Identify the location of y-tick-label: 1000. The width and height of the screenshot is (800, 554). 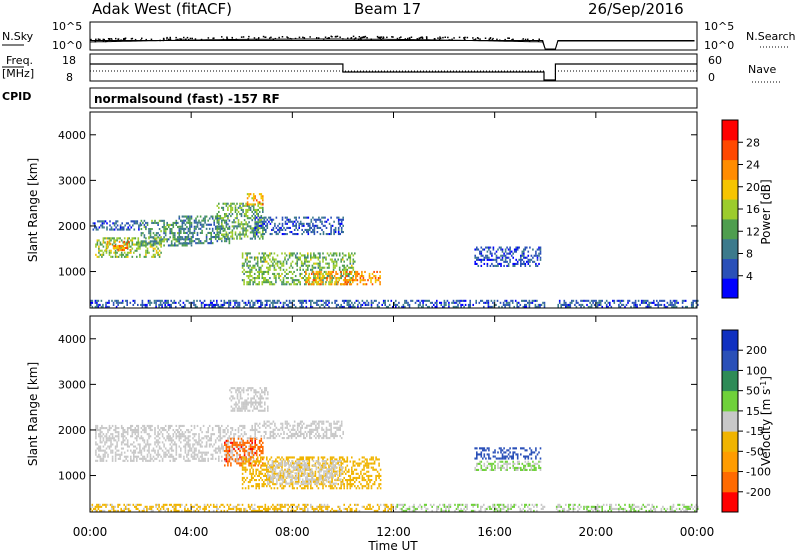
(72, 272).